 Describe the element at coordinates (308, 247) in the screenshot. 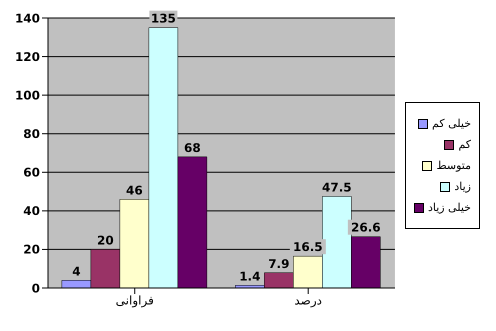

I see `data-label: 16.5` at that location.